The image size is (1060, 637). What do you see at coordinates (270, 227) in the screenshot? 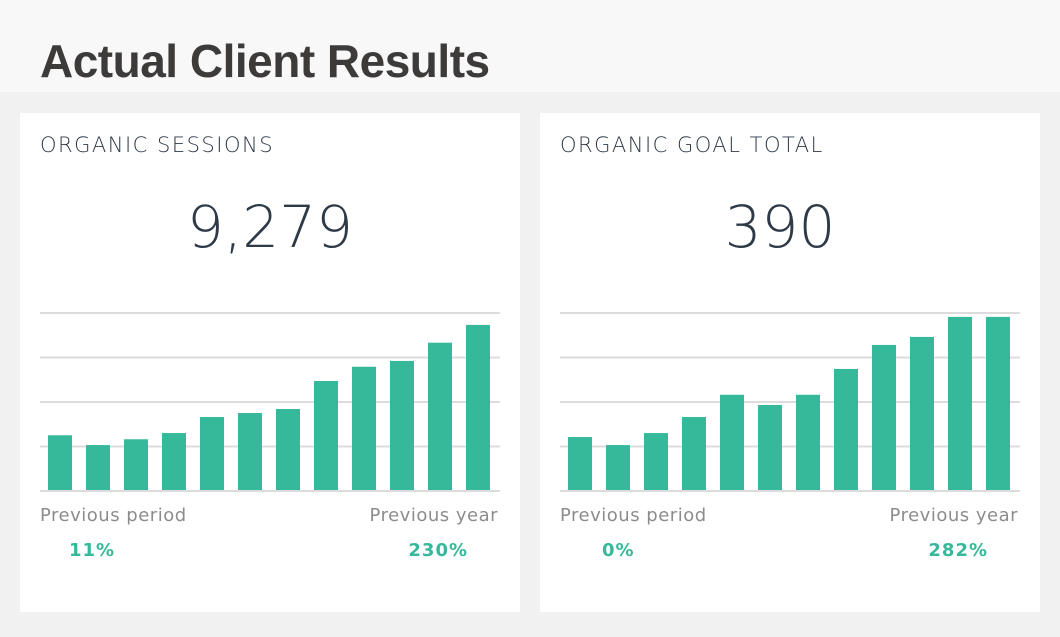
I see `metric-value: 9,279` at bounding box center [270, 227].